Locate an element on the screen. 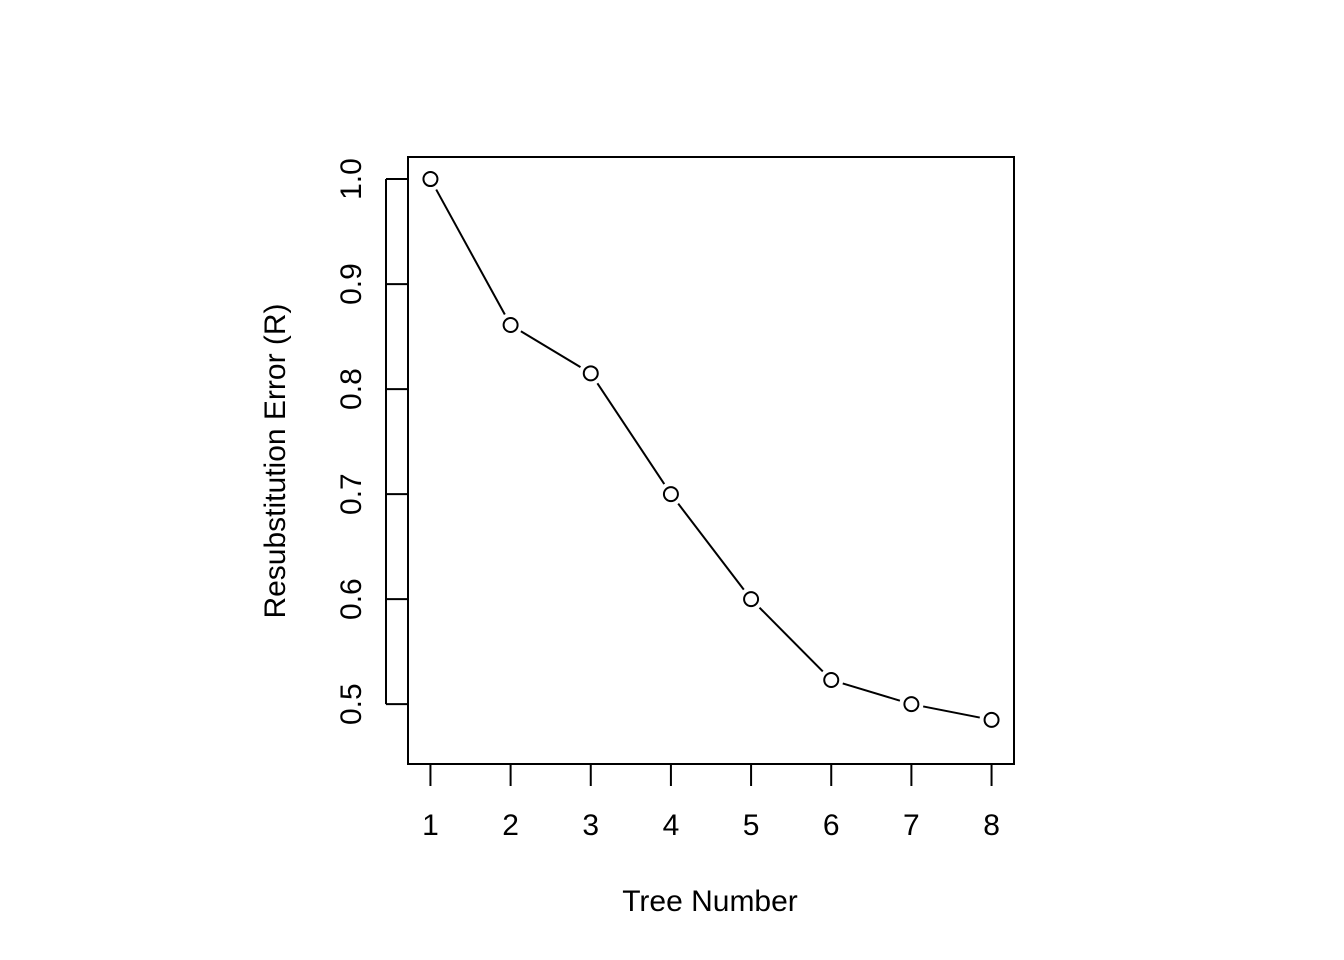  y-tick-label: 0.5 is located at coordinates (351, 704).